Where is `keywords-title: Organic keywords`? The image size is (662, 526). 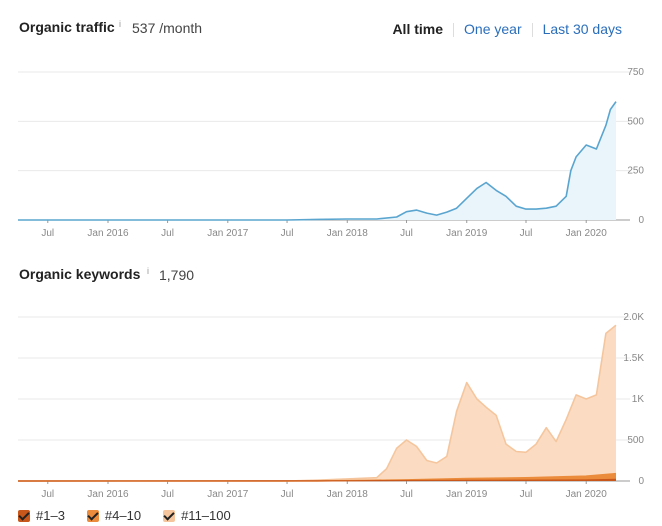 keywords-title: Organic keywords is located at coordinates (80, 274).